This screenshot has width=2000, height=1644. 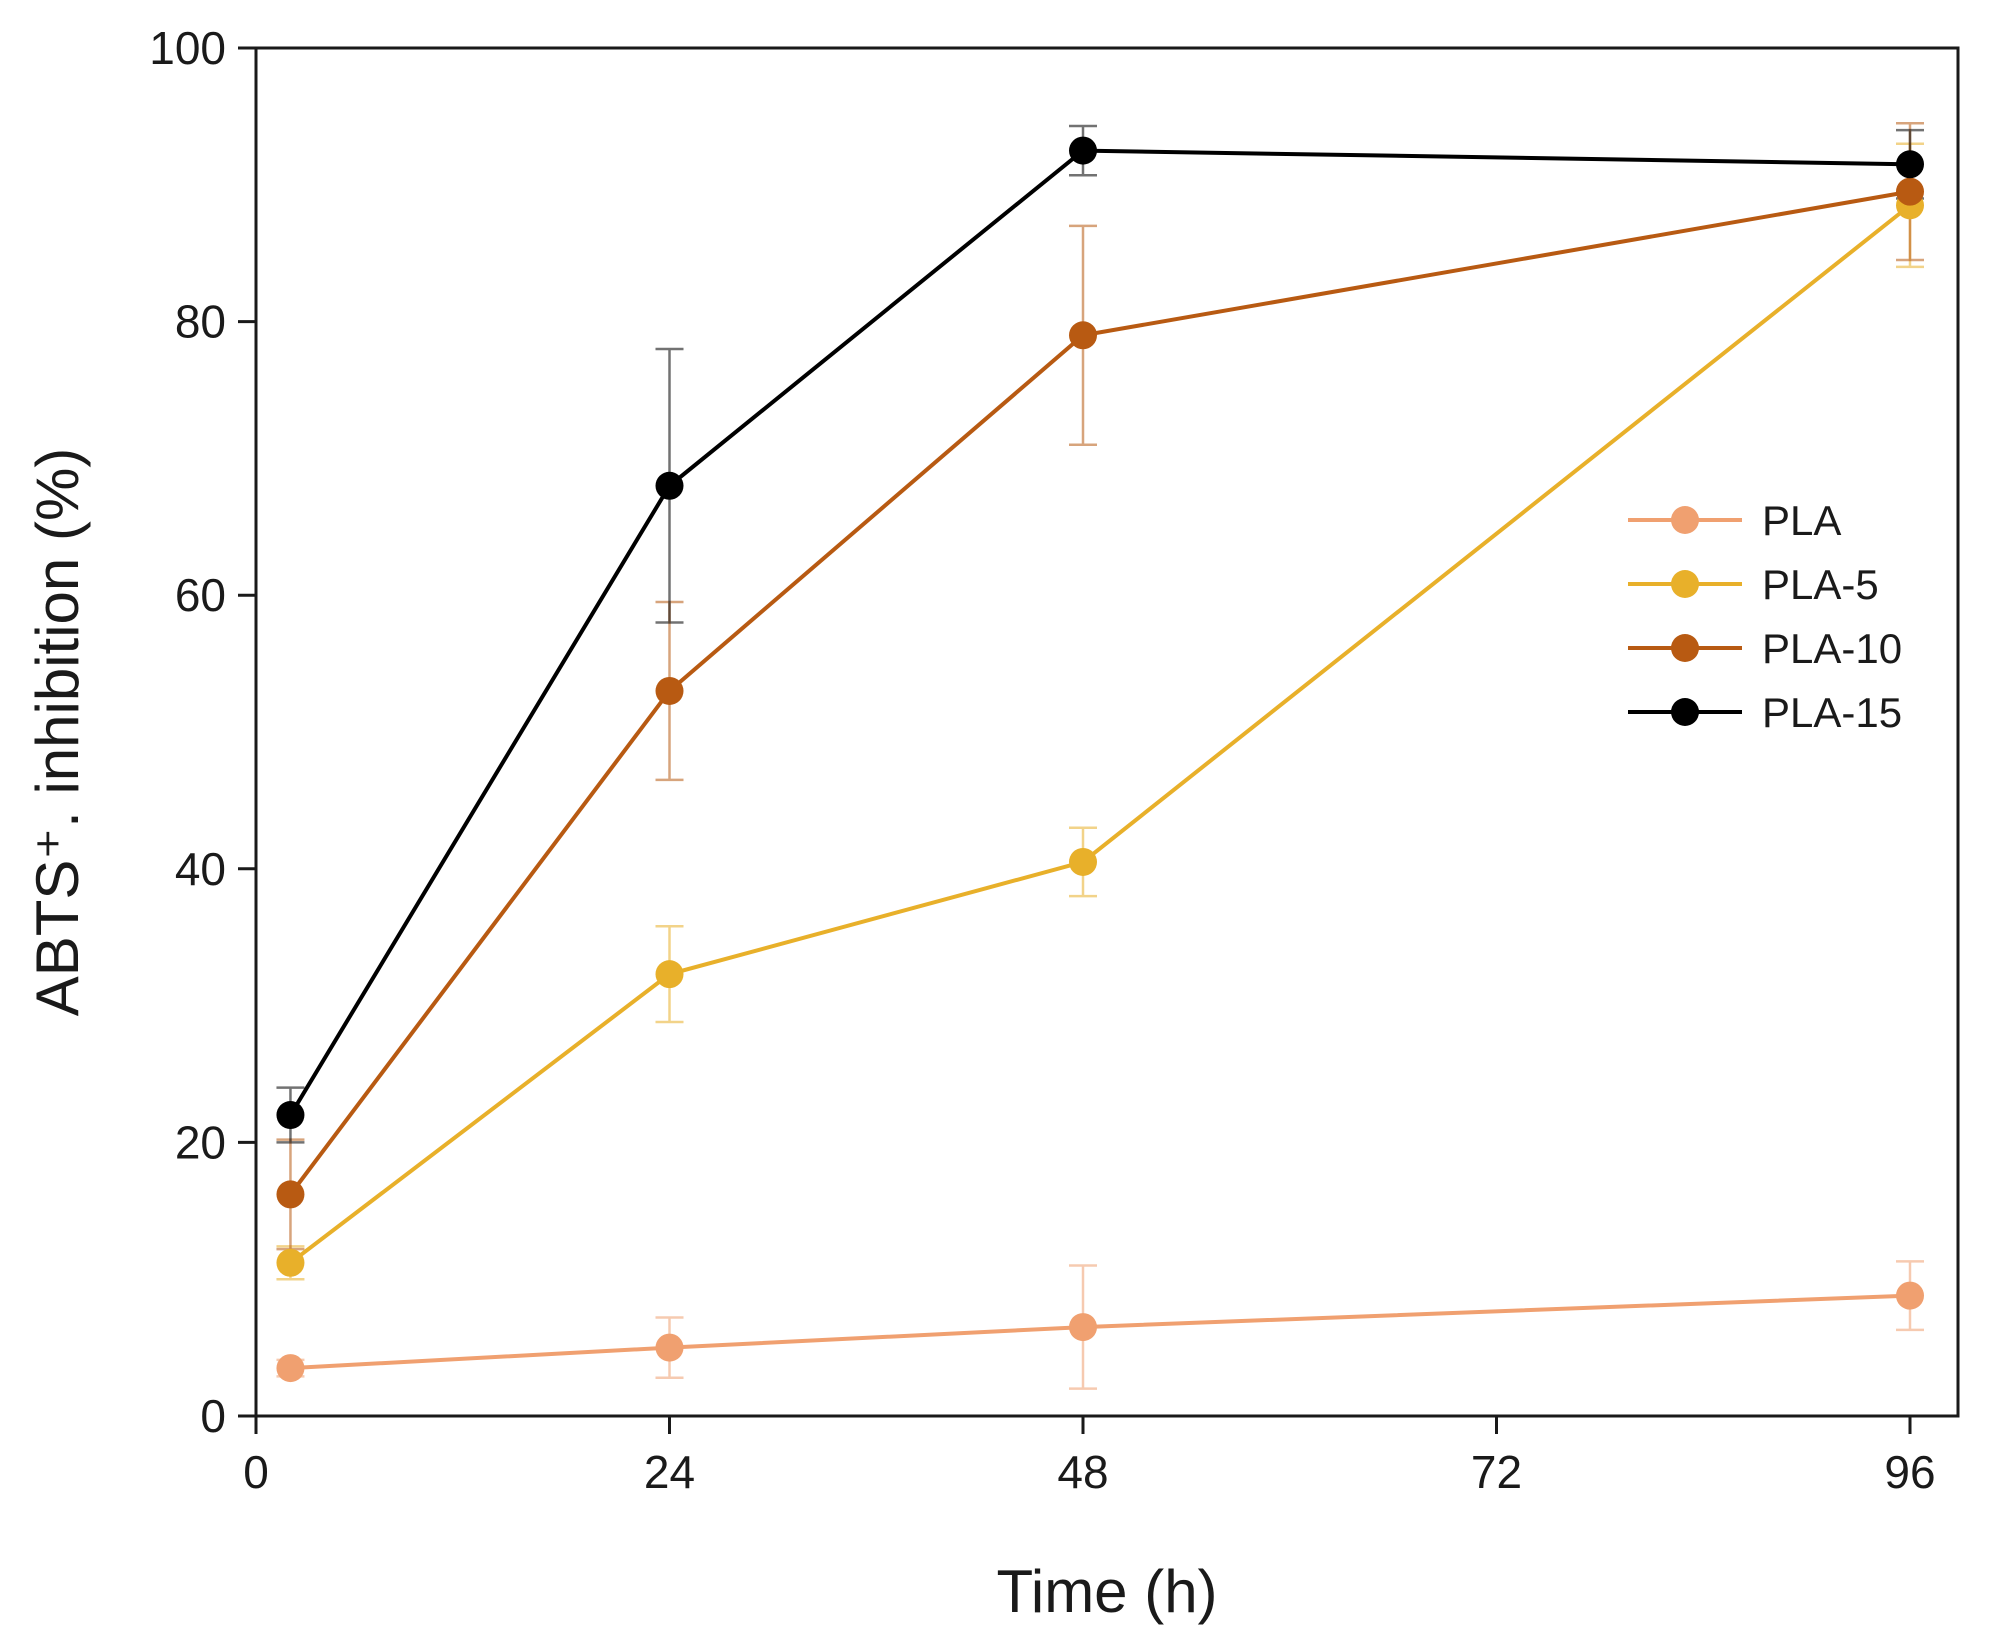 I want to click on legend-label: PLA-10, so click(x=1832, y=648).